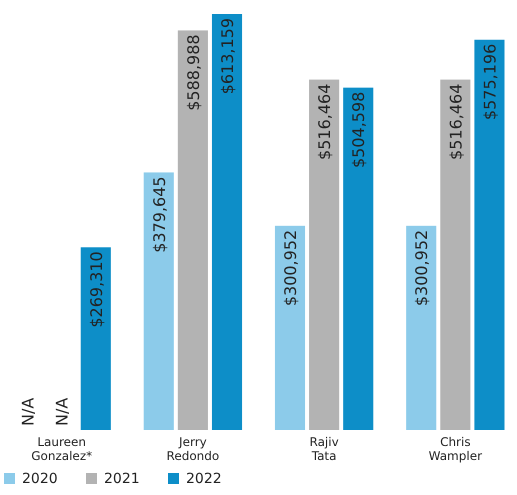  I want to click on data-label: $504,598, so click(358, 130).